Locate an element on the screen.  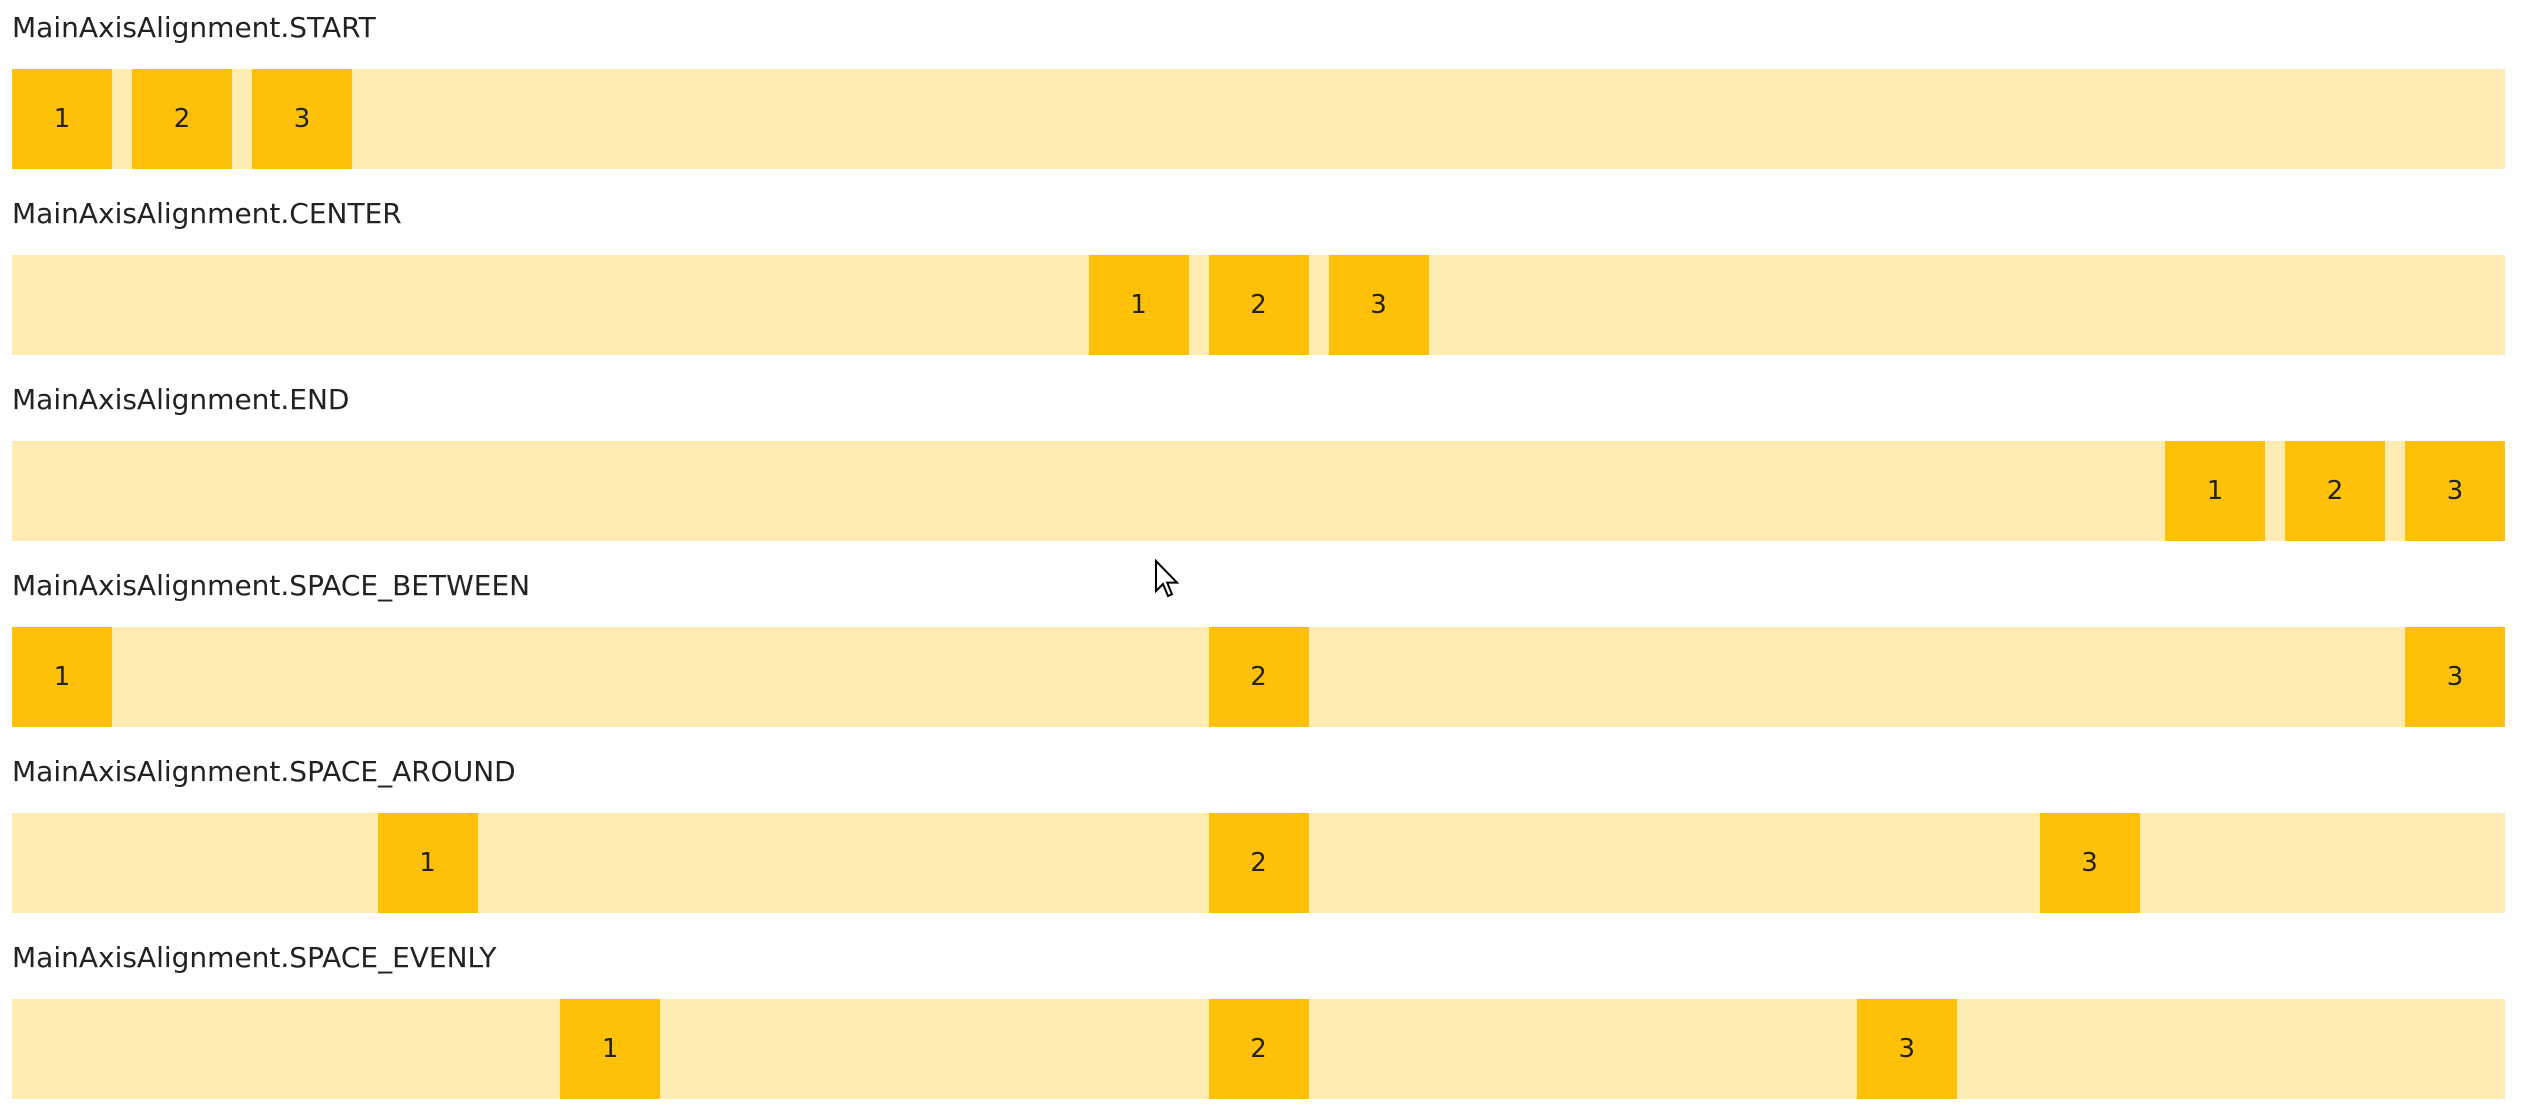
section-title: MainAxisAlignment.SPACE_EVENLY is located at coordinates (254, 957).